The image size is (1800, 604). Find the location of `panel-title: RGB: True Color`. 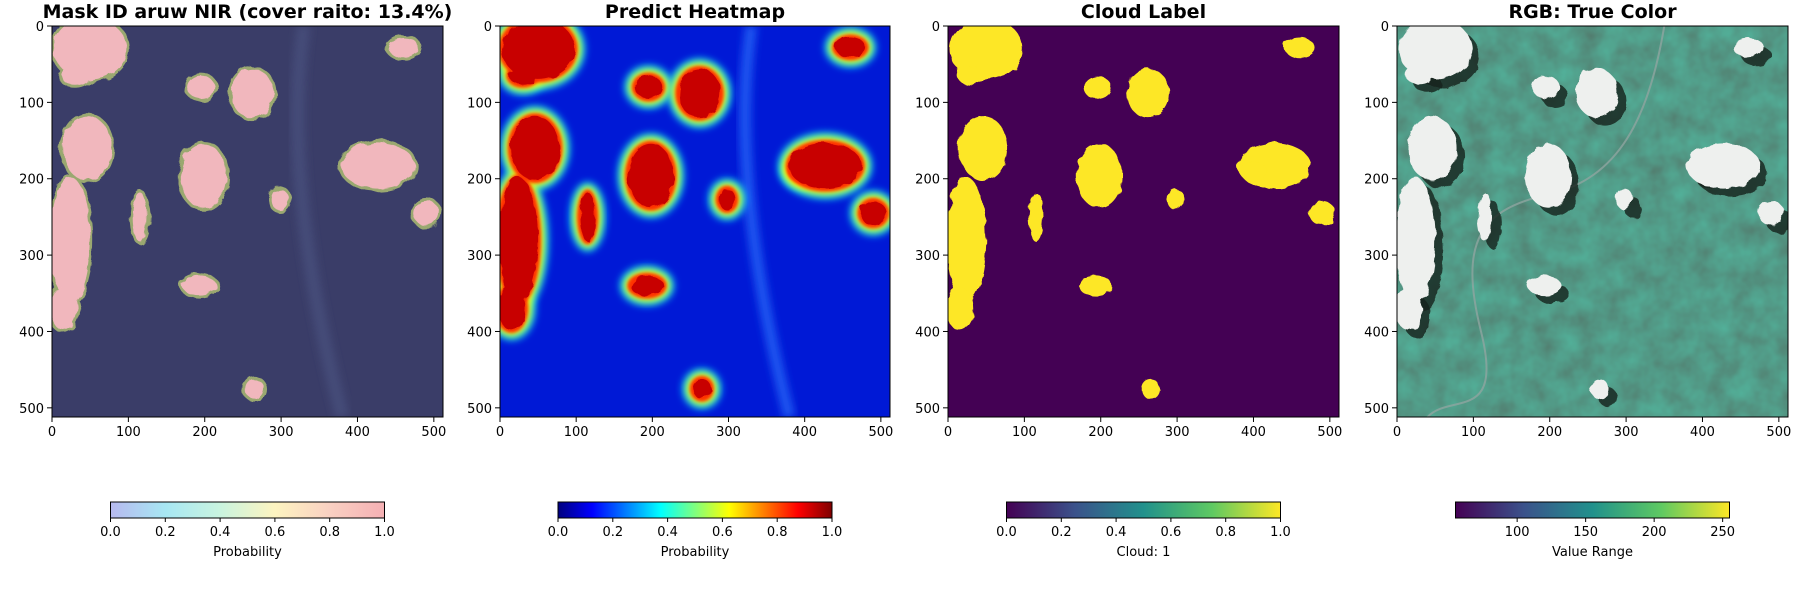

panel-title: RGB: True Color is located at coordinates (1592, 12).